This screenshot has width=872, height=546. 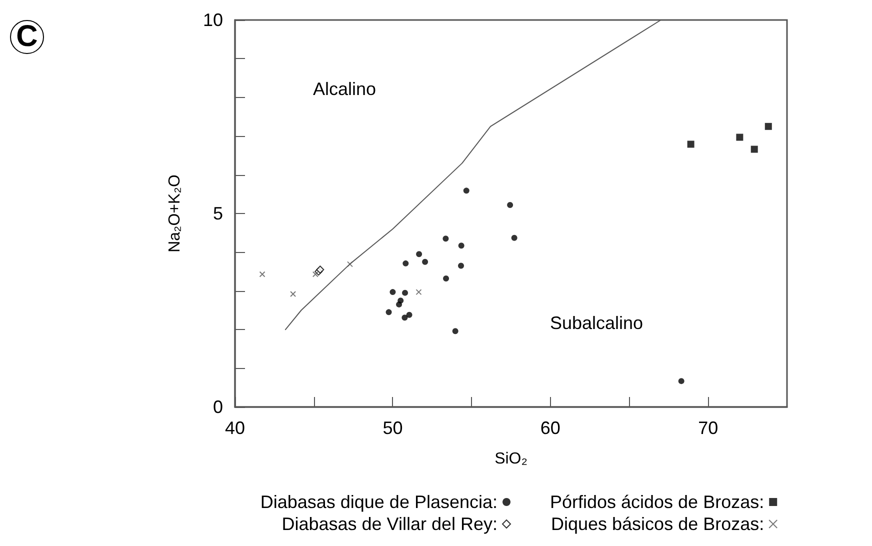 I want to click on x-tick-label: 50, so click(x=392, y=428).